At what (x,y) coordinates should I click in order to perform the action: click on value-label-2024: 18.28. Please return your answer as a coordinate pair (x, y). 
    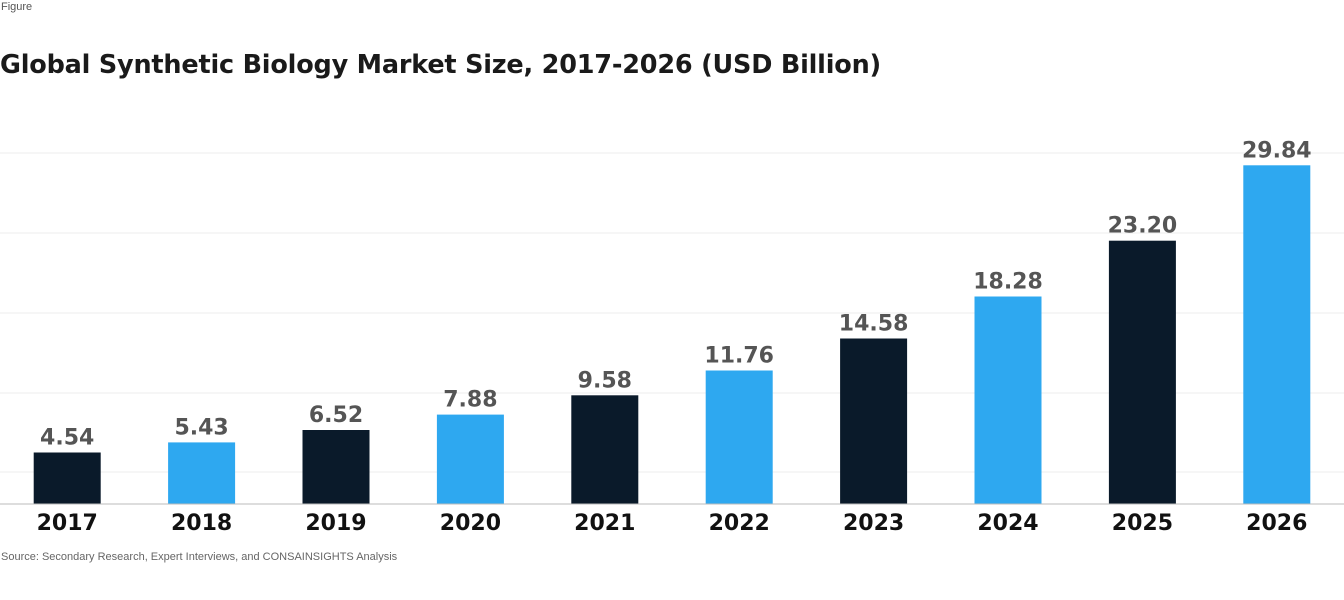
    Looking at the image, I should click on (1008, 282).